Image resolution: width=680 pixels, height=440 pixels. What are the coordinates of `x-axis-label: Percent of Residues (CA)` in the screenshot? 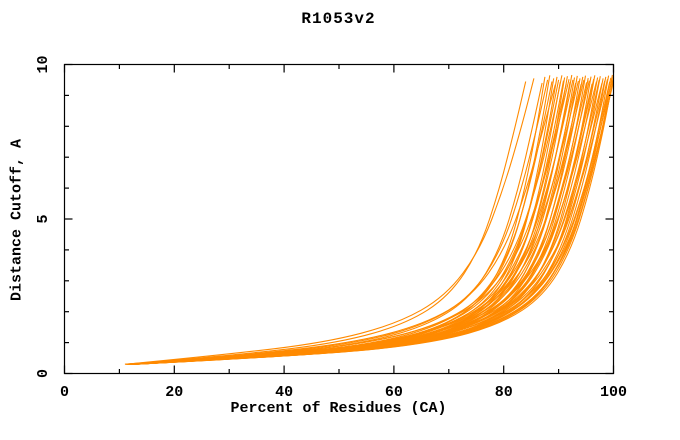 It's located at (338, 408).